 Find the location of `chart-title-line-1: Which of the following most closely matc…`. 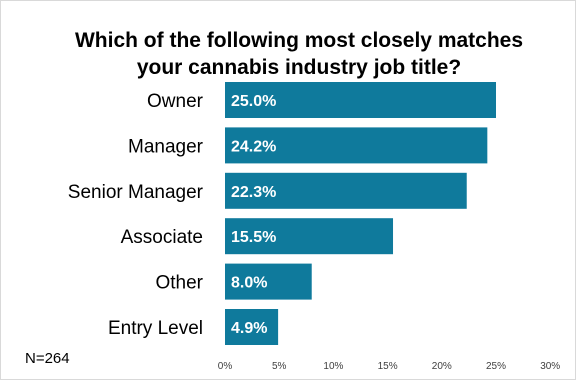

chart-title-line-1: Which of the following most closely matc… is located at coordinates (299, 40).